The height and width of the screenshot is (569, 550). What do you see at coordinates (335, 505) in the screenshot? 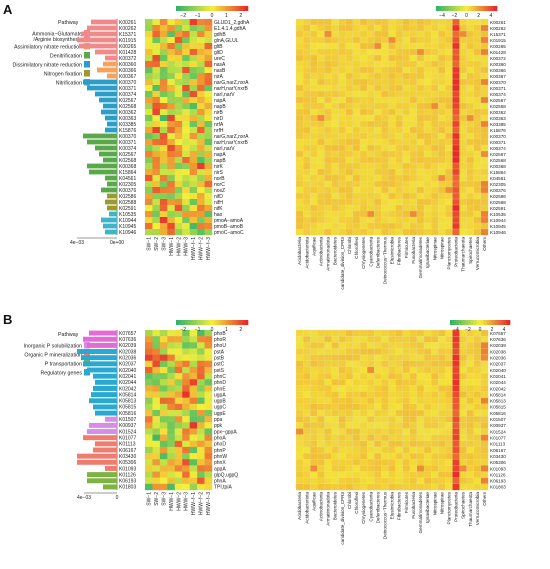
I see `taxon-label: Bacteroidetes` at bounding box center [335, 505].